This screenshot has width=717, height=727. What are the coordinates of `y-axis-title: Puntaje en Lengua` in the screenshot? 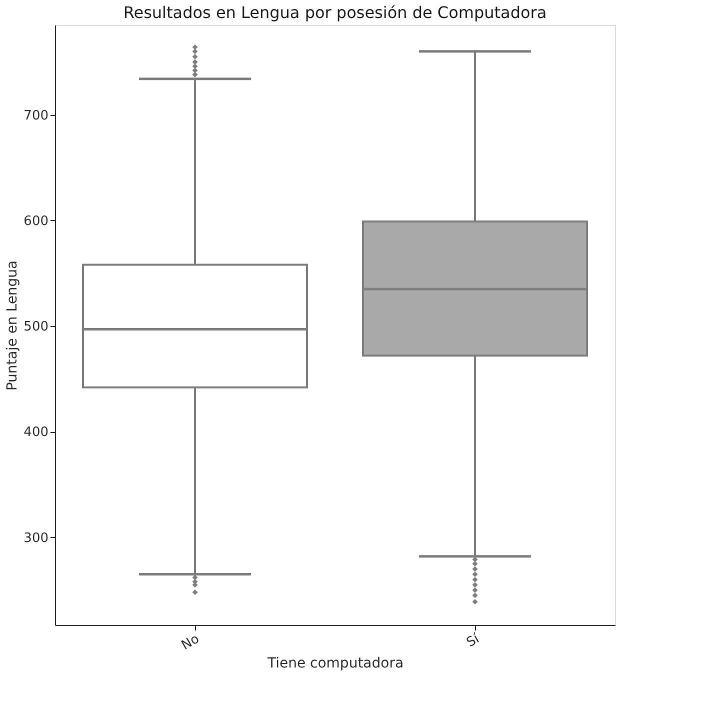 It's located at (12, 325).